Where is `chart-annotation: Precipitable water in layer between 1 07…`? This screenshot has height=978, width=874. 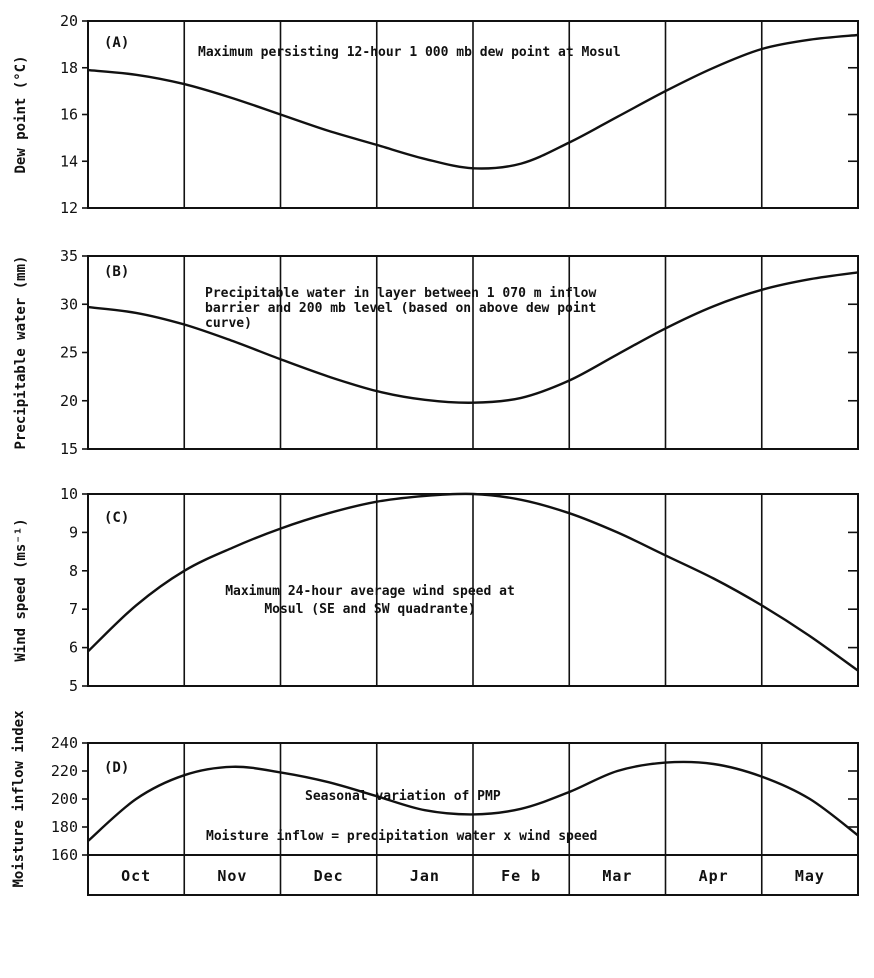 chart-annotation: Precipitable water in layer between 1 07… is located at coordinates (401, 293).